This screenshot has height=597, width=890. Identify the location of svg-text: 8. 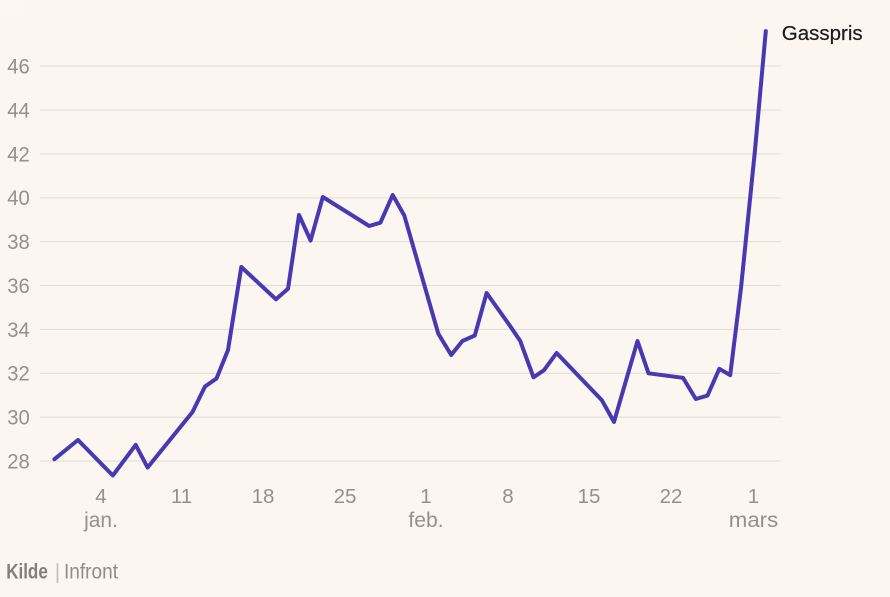
(507, 496).